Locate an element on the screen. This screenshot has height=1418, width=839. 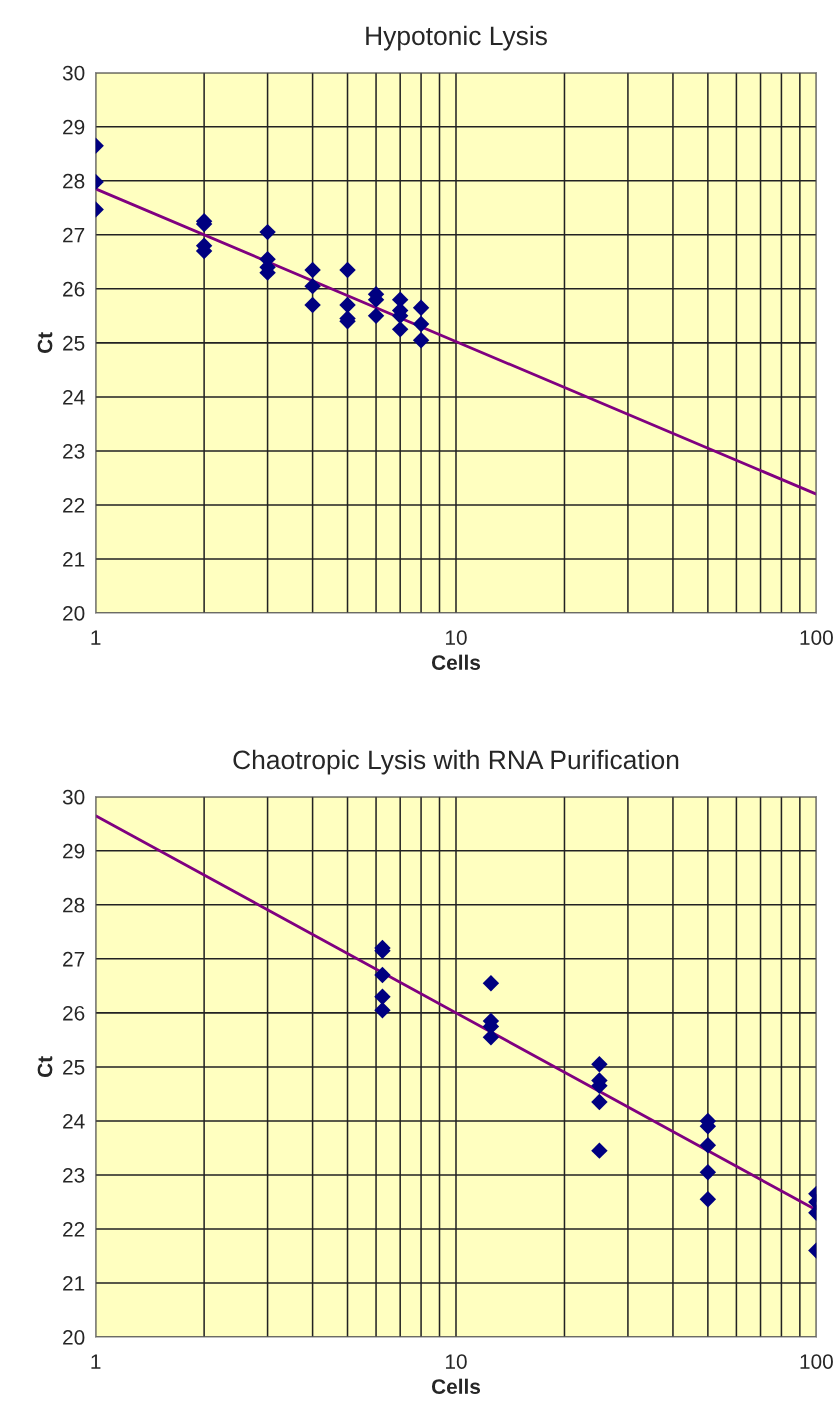
chart-title: Chaotropic Lysis with RNA Purification is located at coordinates (456, 762).